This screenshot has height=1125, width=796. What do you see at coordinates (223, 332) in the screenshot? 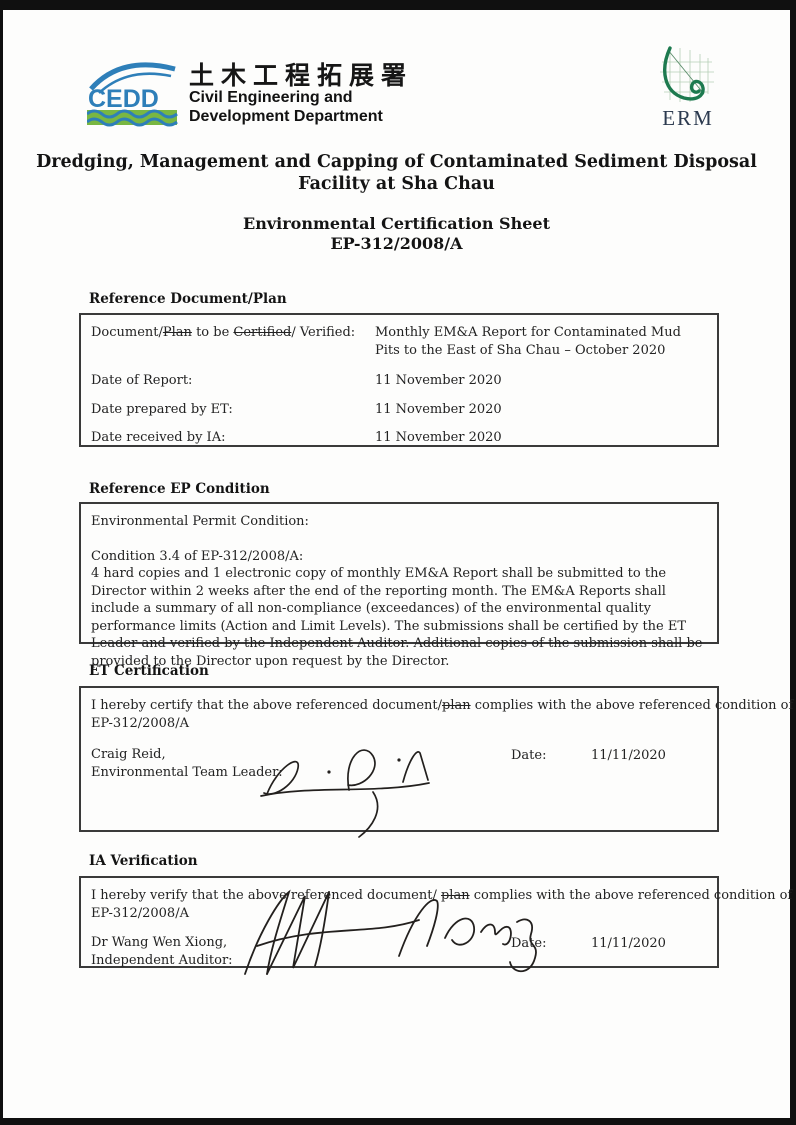
I see `document-verified-label: Document/Plan to be Certified/ Verified:` at bounding box center [223, 332].